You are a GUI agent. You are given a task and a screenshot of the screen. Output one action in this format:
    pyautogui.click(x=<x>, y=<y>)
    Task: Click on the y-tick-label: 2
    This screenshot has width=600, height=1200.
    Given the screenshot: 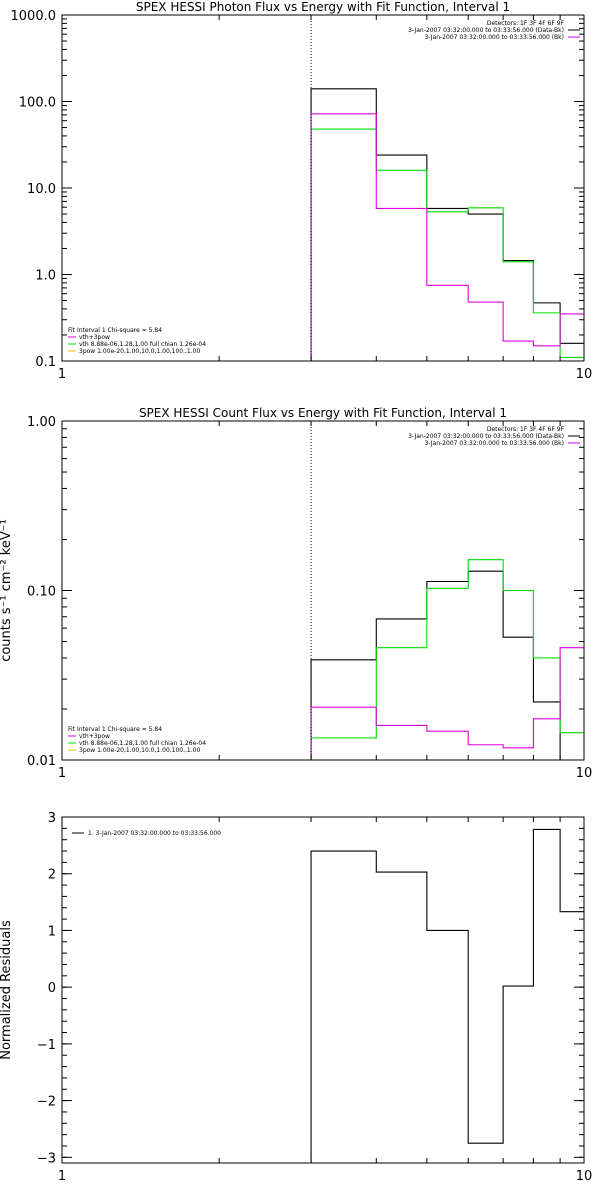 What is the action you would take?
    pyautogui.click(x=52, y=875)
    